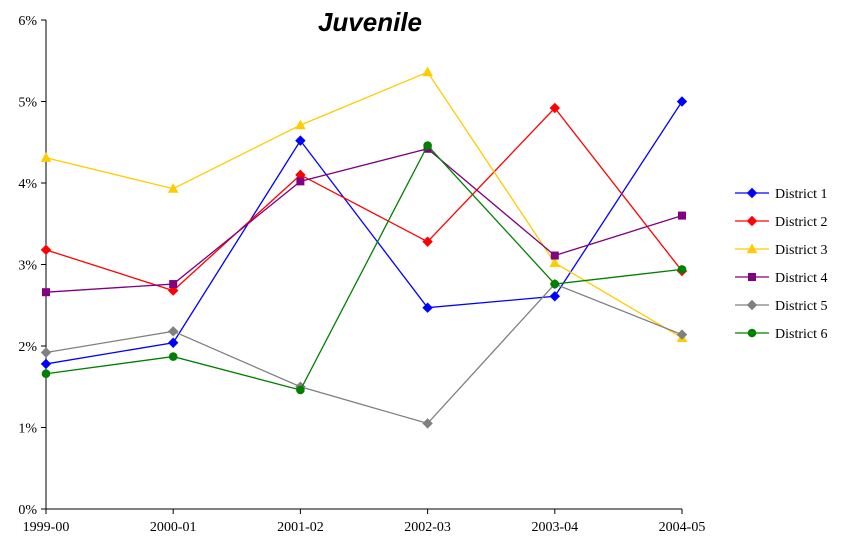  I want to click on x-tick-label: 2001-02, so click(300, 527).